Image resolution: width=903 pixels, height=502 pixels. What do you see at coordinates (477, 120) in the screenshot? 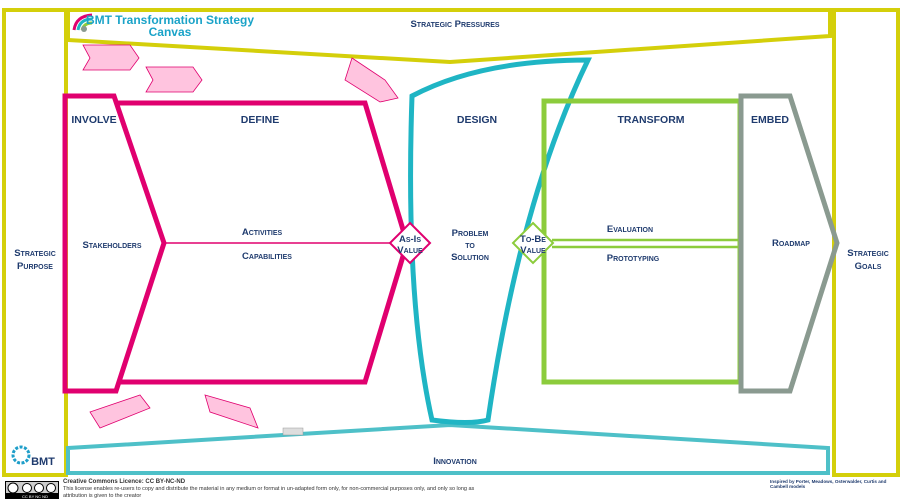
I see `stage-design: DESIGN` at bounding box center [477, 120].